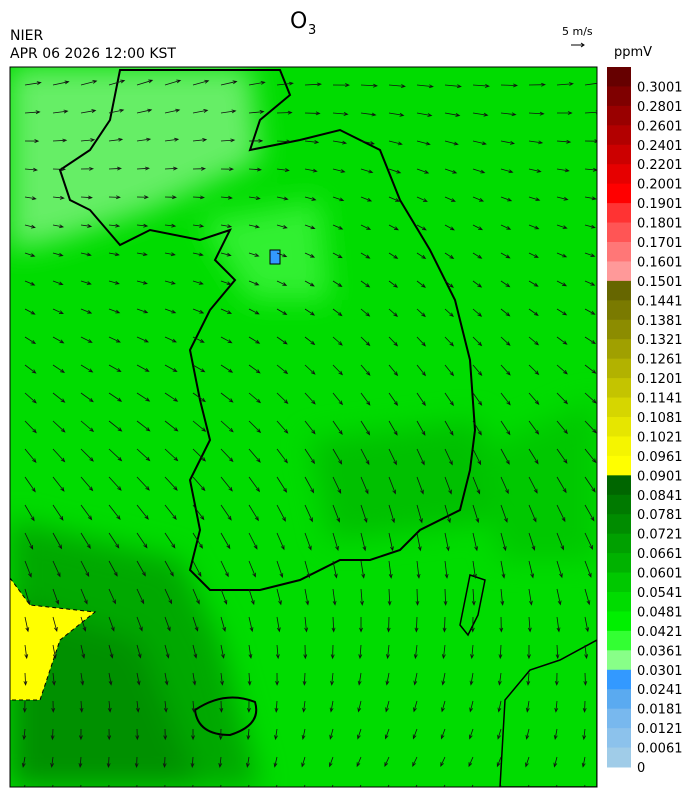 The width and height of the screenshot is (692, 802). I want to click on colorbar-label: 0.1021, so click(660, 437).